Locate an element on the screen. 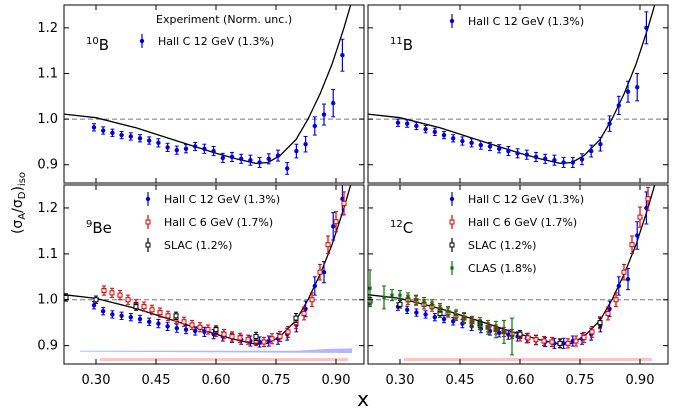 Image resolution: width=685 pixels, height=411 pixels. y-tick-label: 1.2 is located at coordinates (47, 208).